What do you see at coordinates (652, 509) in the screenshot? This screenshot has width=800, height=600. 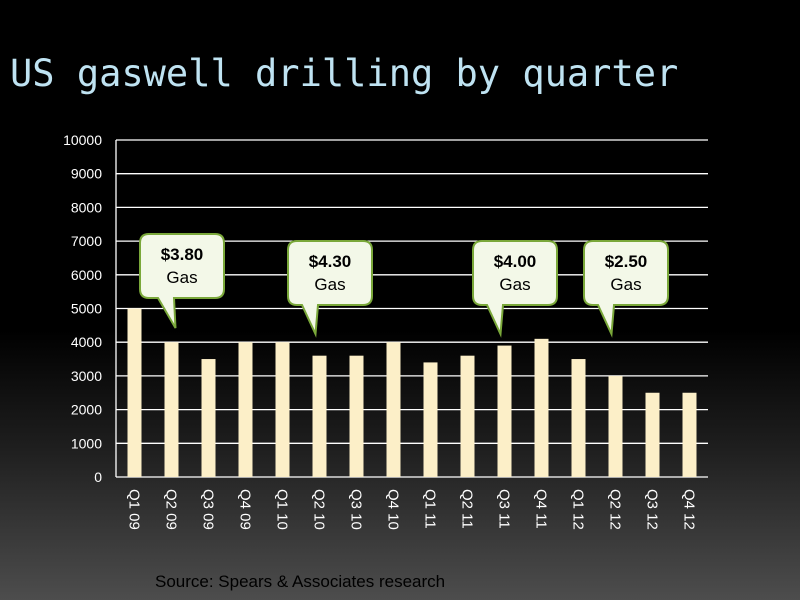 I see `x-tick-label: Q3 12` at bounding box center [652, 509].